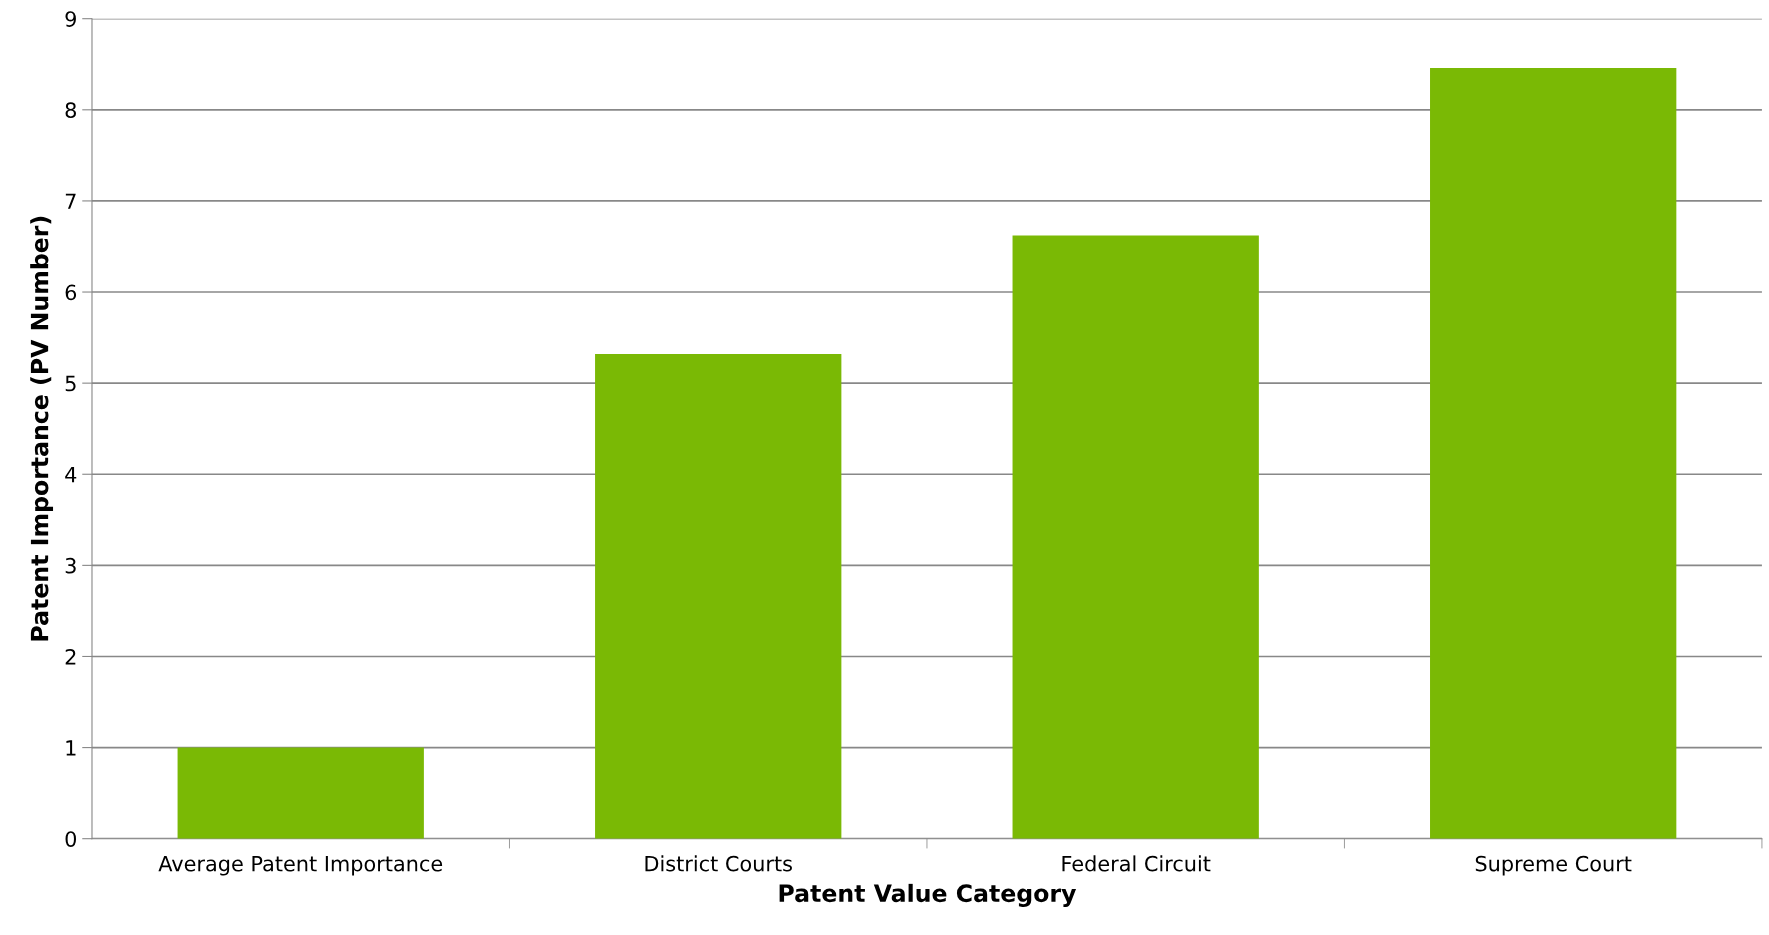 Image resolution: width=1769 pixels, height=935 pixels. I want to click on y-tick-label: 7, so click(70, 201).